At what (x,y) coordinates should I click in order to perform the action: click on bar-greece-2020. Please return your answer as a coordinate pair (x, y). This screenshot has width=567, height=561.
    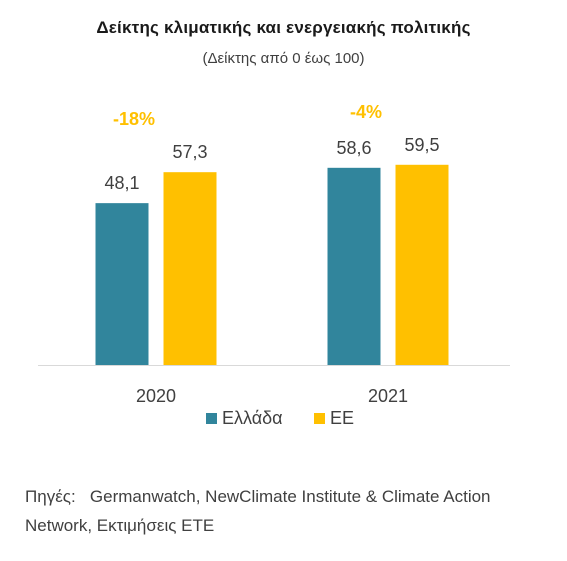
    Looking at the image, I should click on (122, 284).